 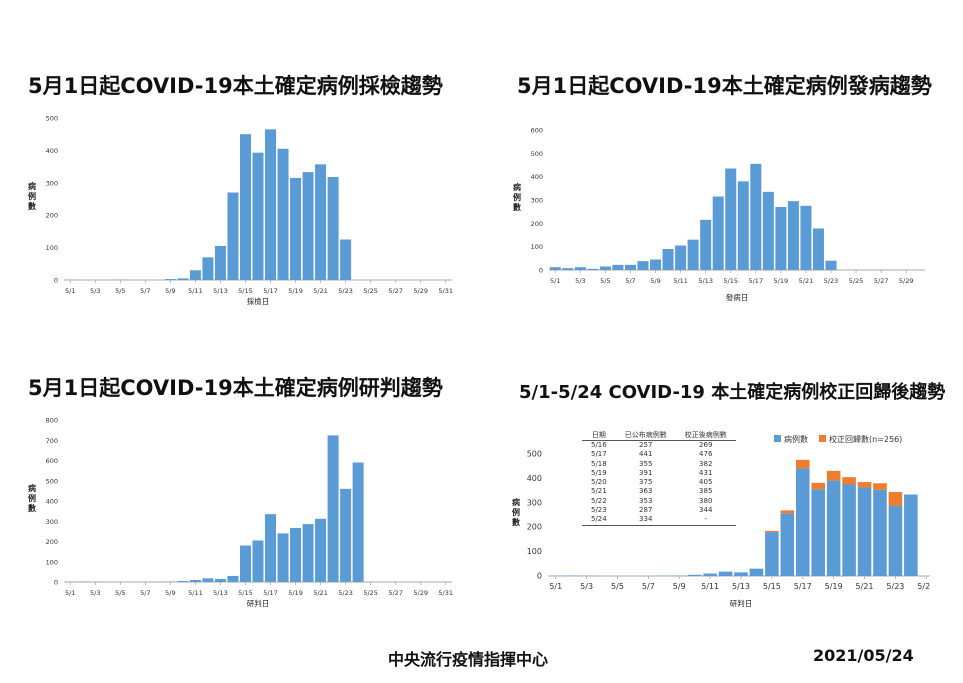 I want to click on table-cell: 5/23, so click(x=599, y=510).